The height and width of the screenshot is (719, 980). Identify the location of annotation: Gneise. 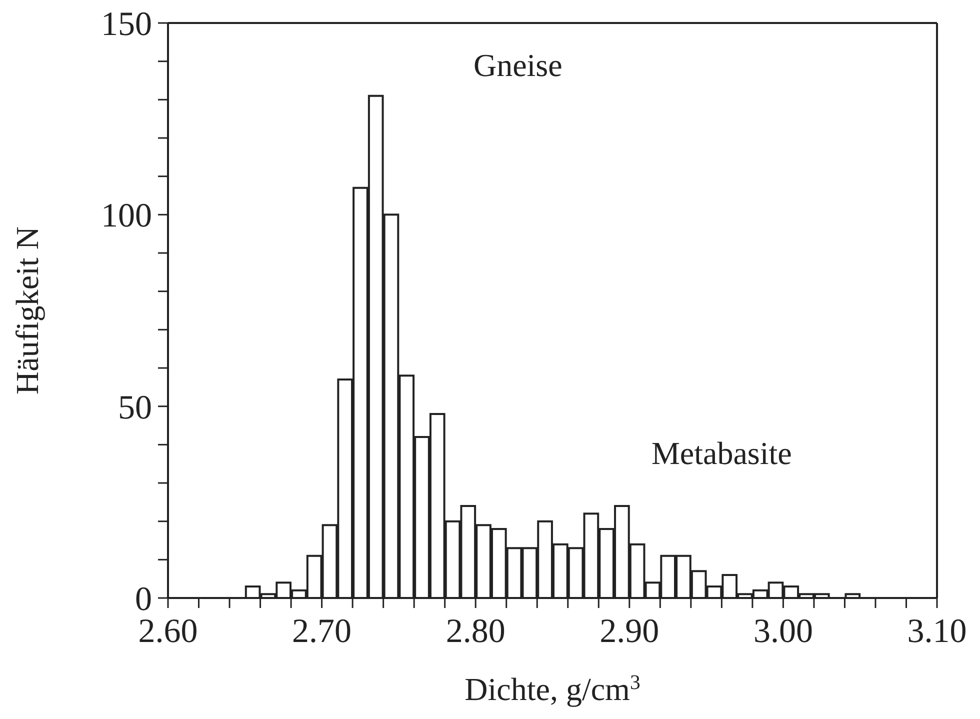
(517, 64).